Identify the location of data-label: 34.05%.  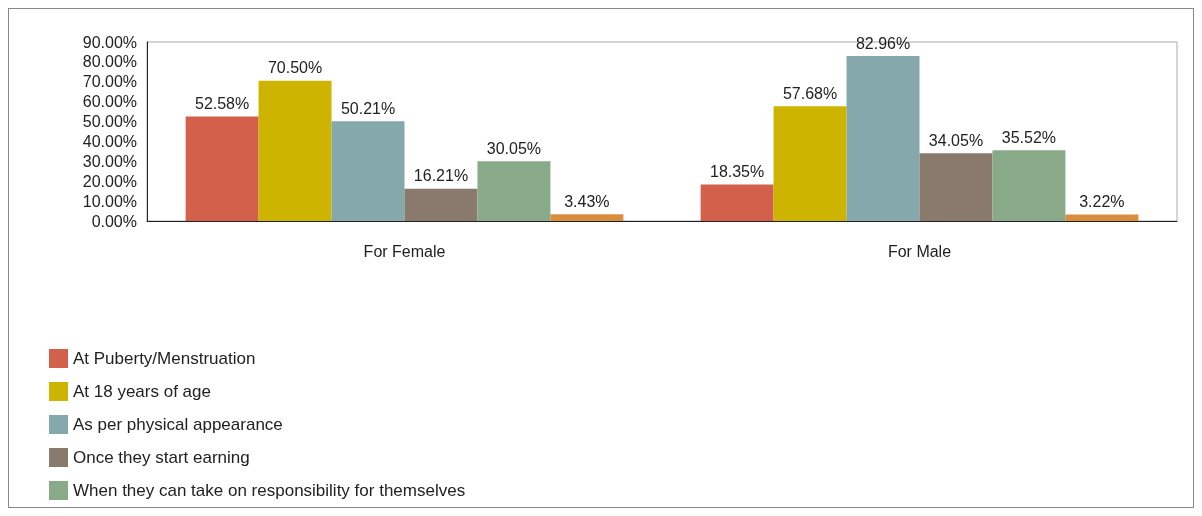
(956, 140).